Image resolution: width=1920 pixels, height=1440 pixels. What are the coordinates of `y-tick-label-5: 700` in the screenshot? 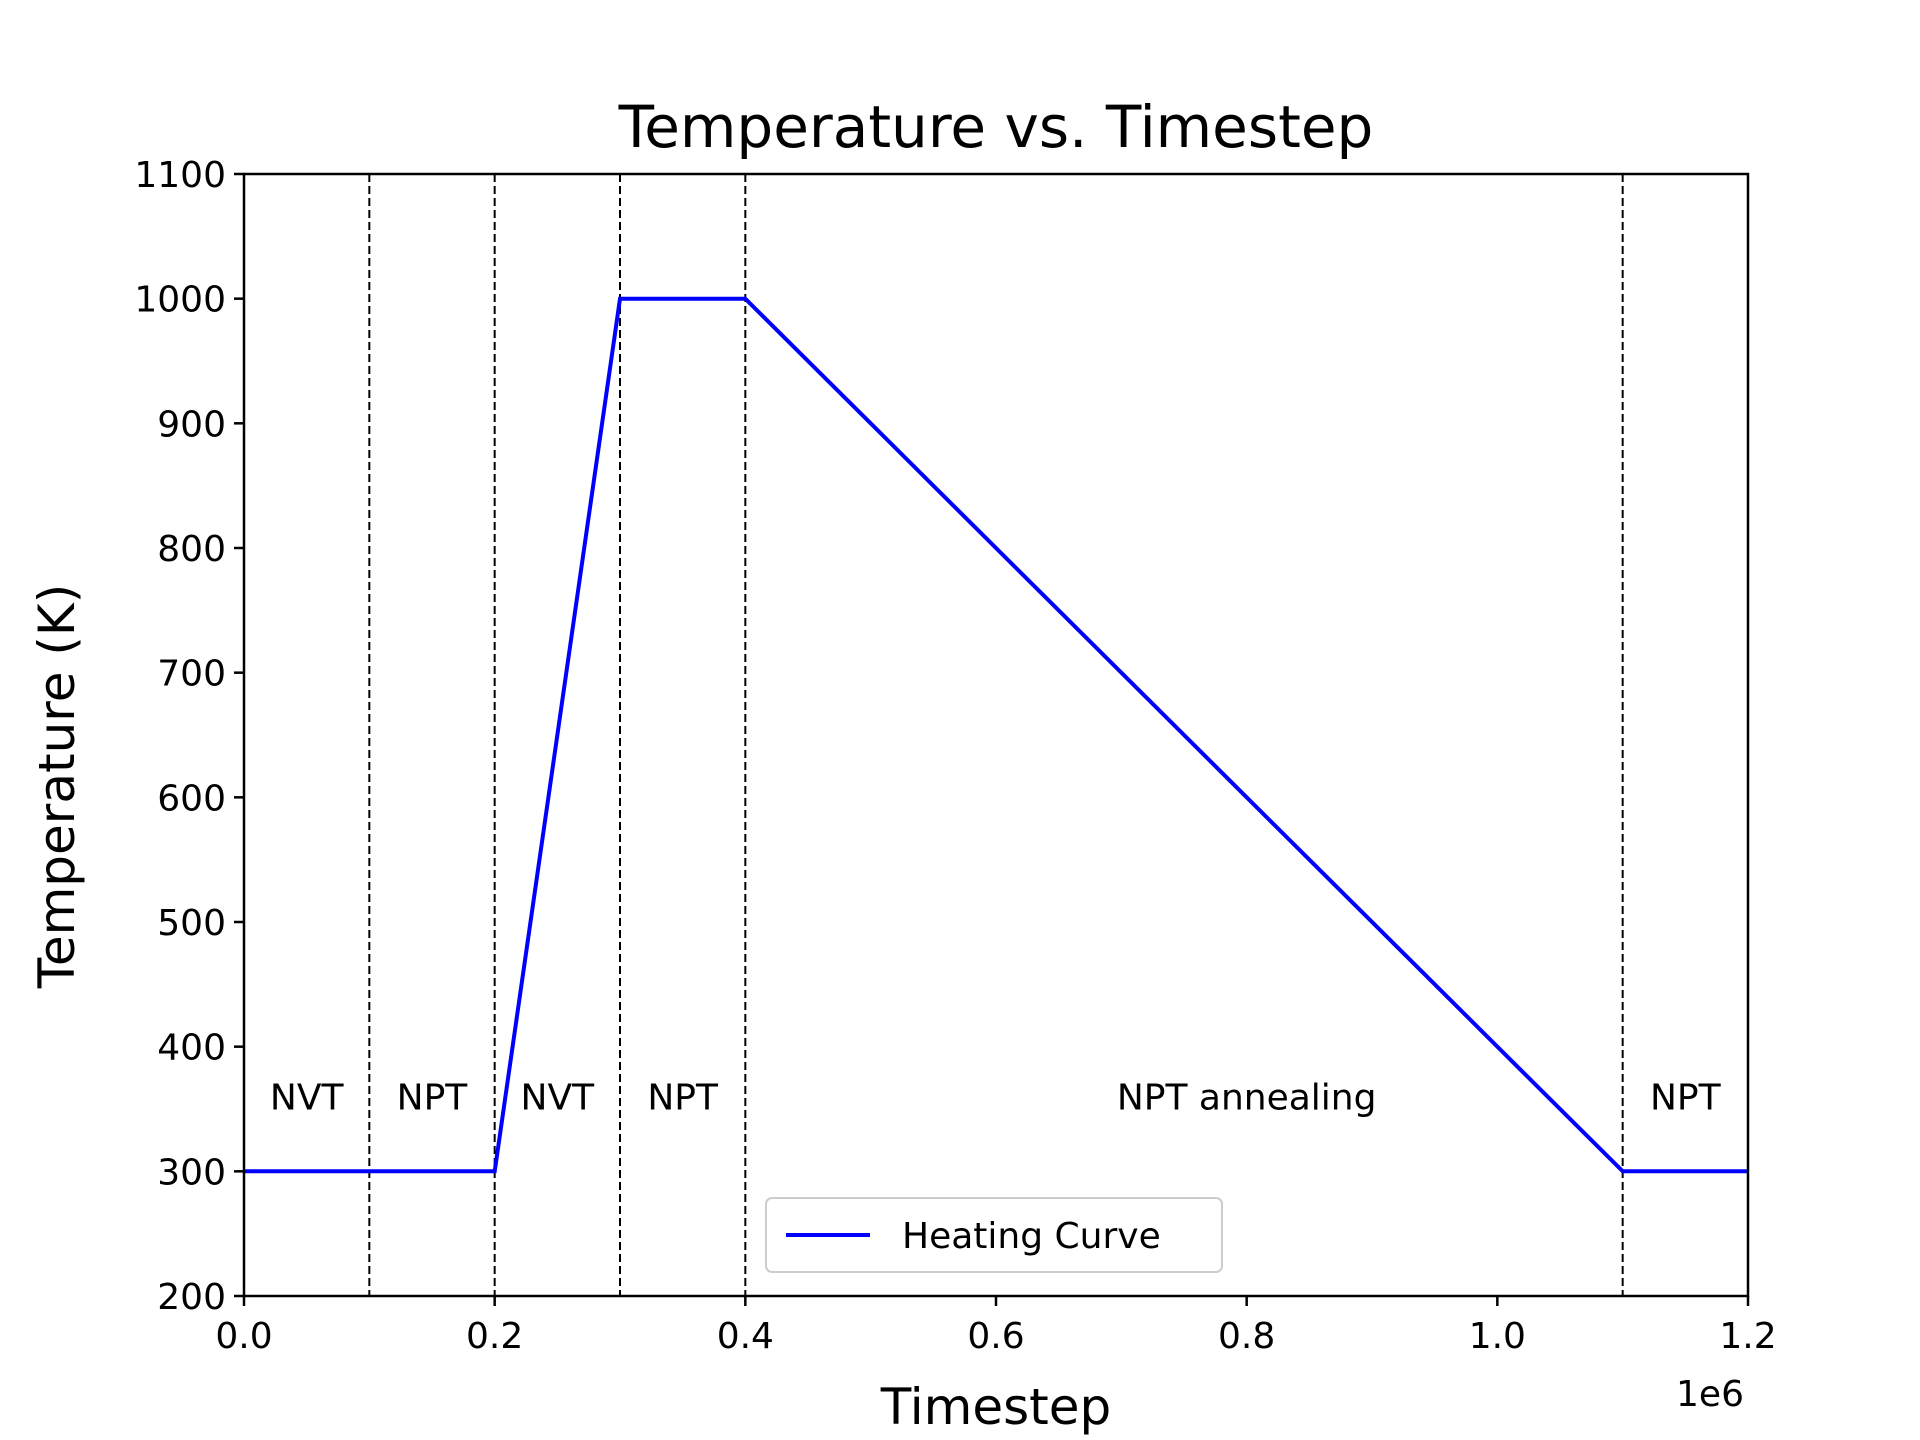 It's located at (191, 674).